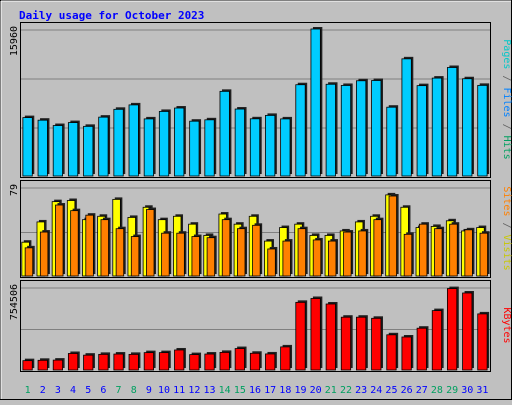  Describe the element at coordinates (194, 390) in the screenshot. I see `day-label-12: 12` at that location.